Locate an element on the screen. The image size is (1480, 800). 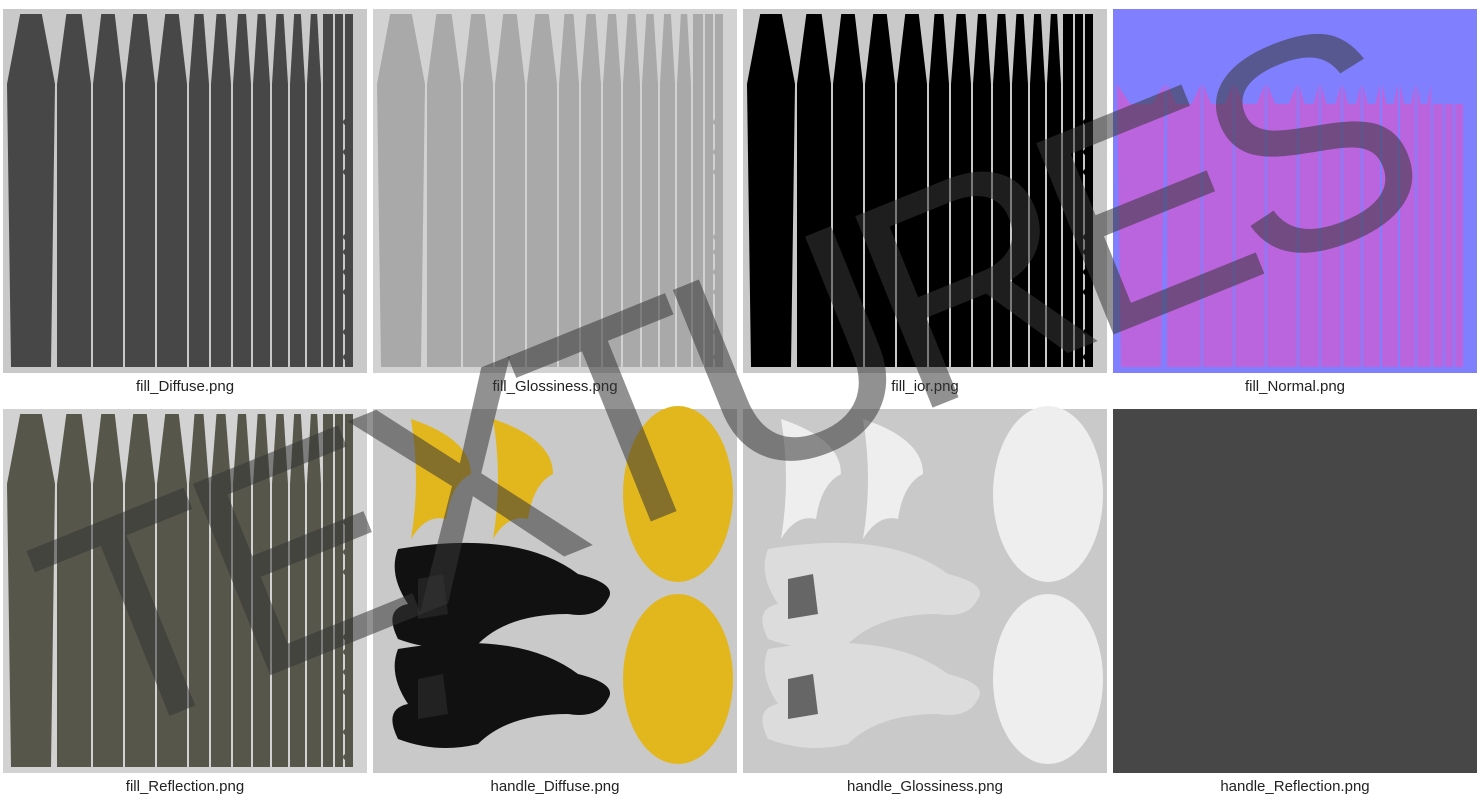
tile-background is located at coordinates (1295, 591).